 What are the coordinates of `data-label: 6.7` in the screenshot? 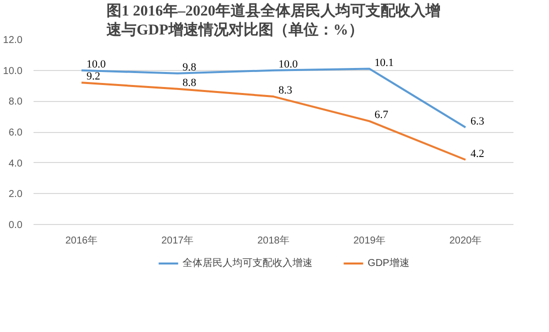 It's located at (381, 115).